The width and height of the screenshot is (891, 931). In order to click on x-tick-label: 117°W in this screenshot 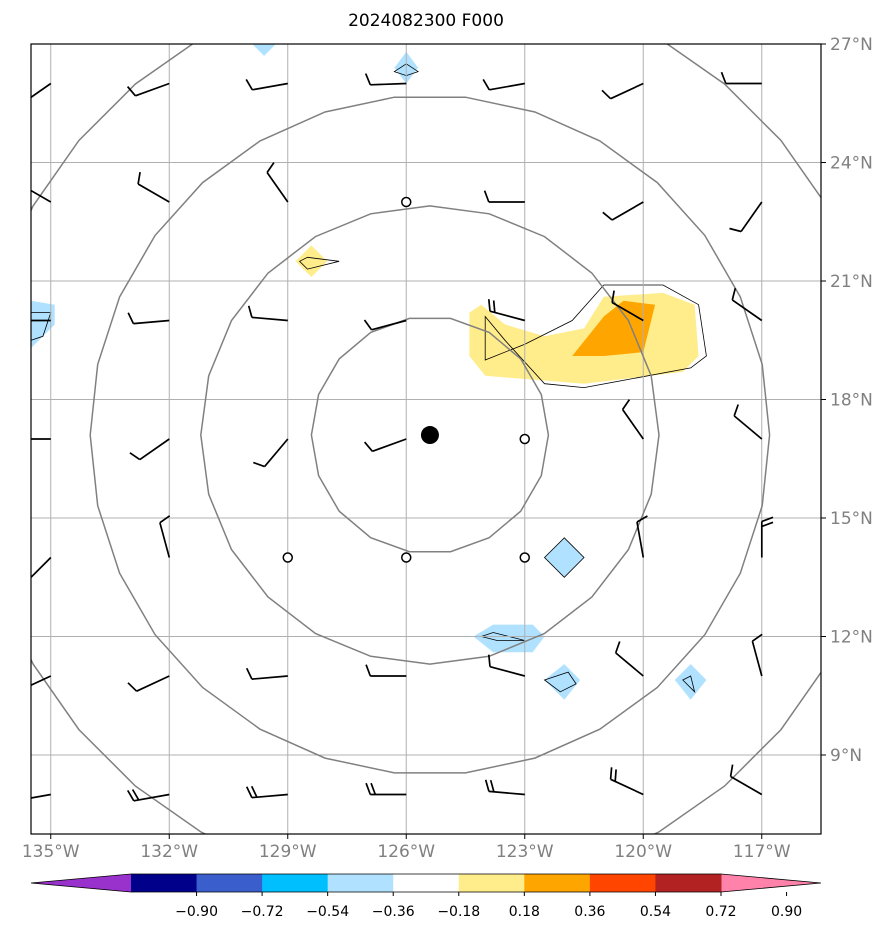, I will do `click(762, 852)`.